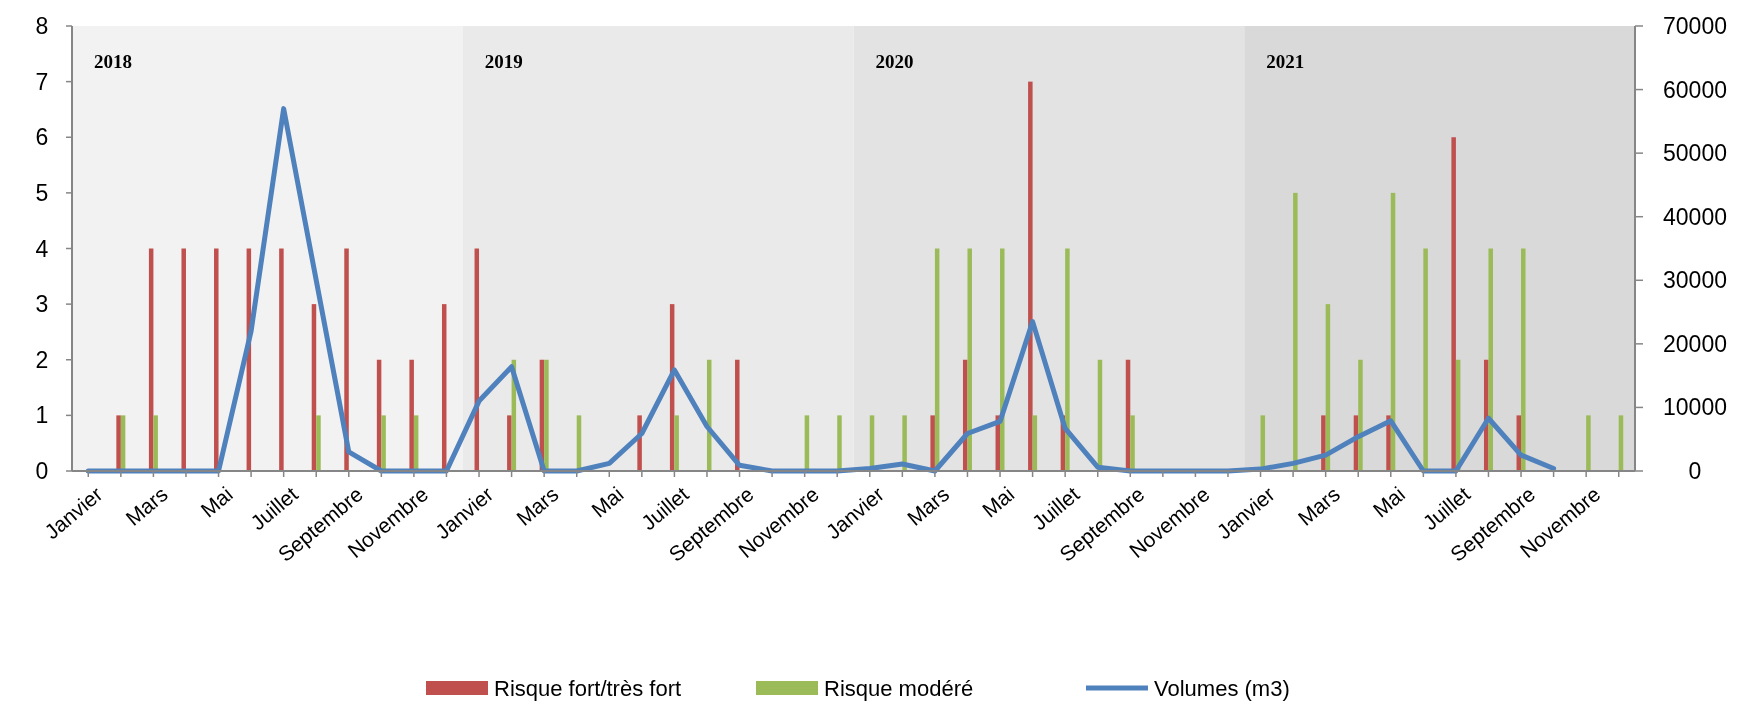 Image resolution: width=1762 pixels, height=705 pixels. What do you see at coordinates (42, 192) in the screenshot?
I see `y-tick-label: 5` at bounding box center [42, 192].